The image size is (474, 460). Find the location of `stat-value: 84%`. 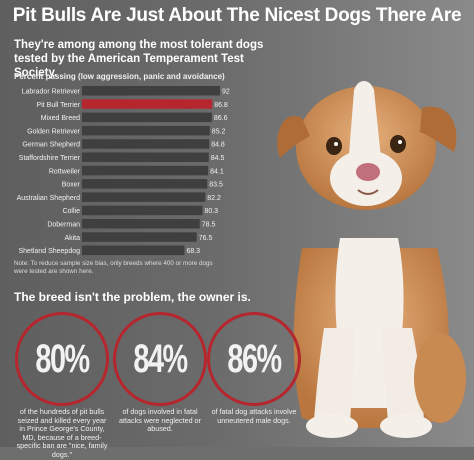

stat-value: 84% is located at coordinates (160, 358).